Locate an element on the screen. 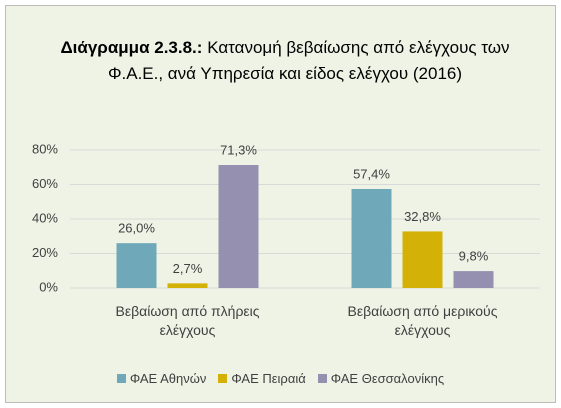  title-label: Διάγραμμα 2.3.8.: is located at coordinates (131, 47).